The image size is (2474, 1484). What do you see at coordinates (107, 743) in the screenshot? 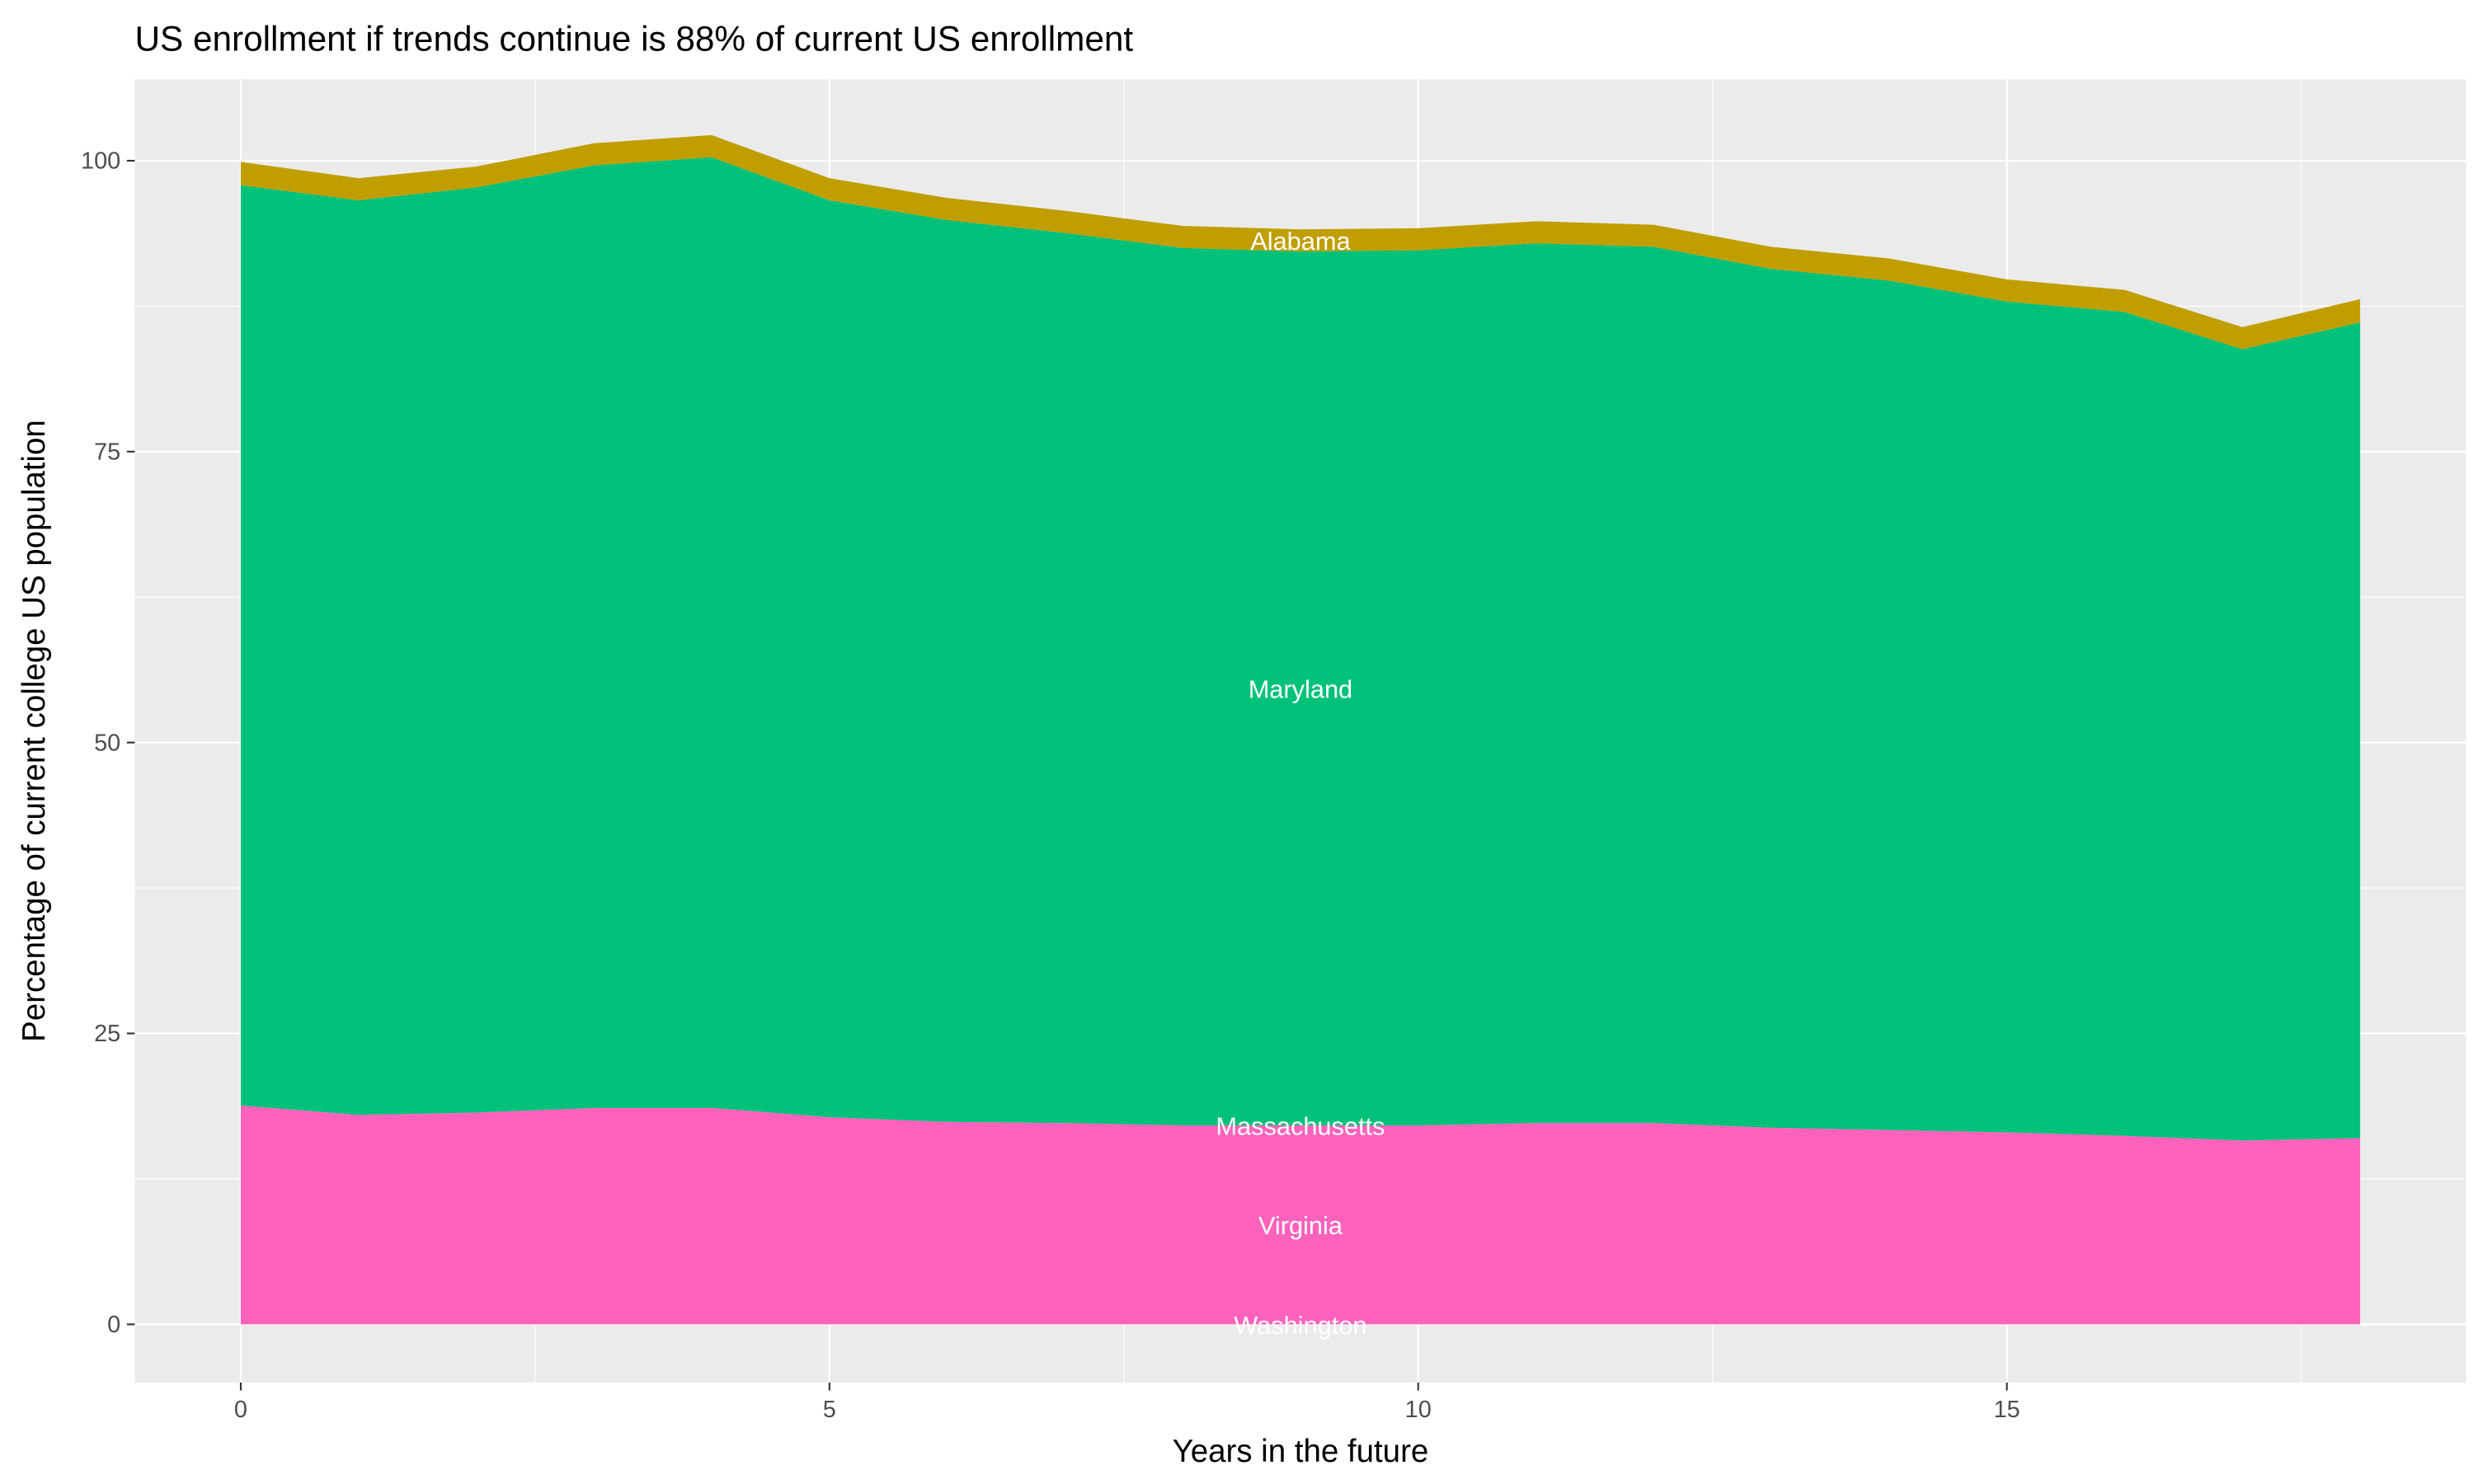
I see `y-tick-label: 50` at bounding box center [107, 743].